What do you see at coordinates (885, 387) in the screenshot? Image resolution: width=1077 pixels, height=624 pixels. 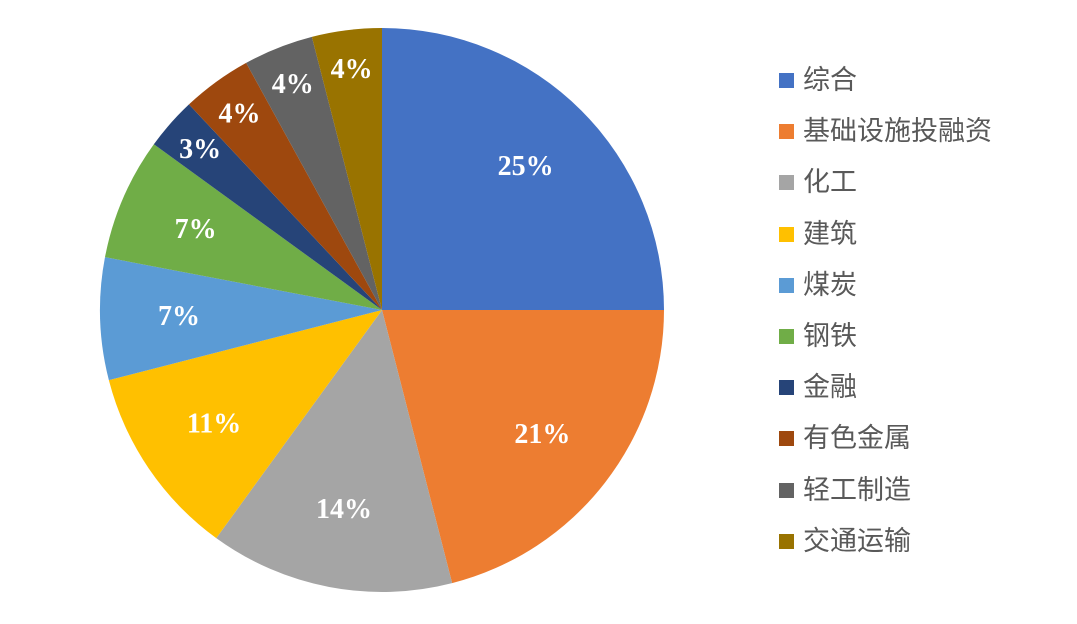 I see `legend-item: 金融` at bounding box center [885, 387].